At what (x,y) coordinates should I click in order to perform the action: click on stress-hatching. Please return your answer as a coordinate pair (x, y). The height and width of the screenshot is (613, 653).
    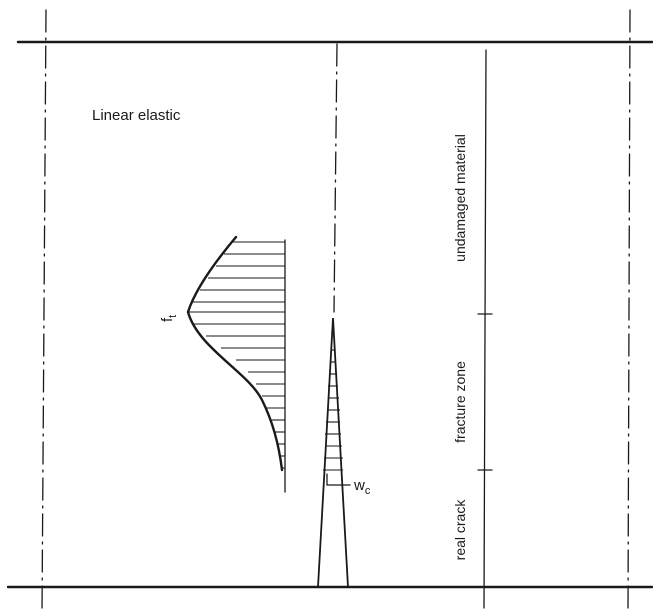
    Looking at the image, I should click on (236, 355).